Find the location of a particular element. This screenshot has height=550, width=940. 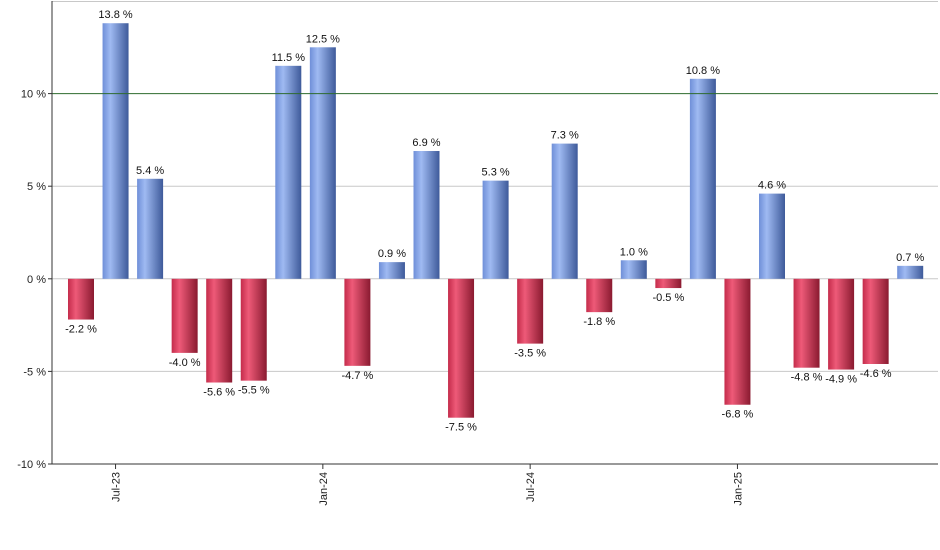

data-label: -5.5 % is located at coordinates (254, 391).